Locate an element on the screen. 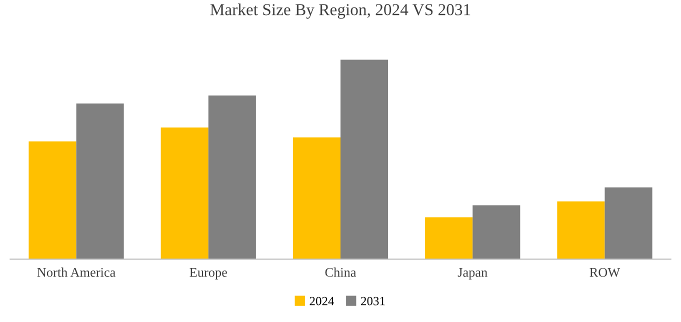 The width and height of the screenshot is (681, 322). legend-label: 2024 is located at coordinates (322, 301).